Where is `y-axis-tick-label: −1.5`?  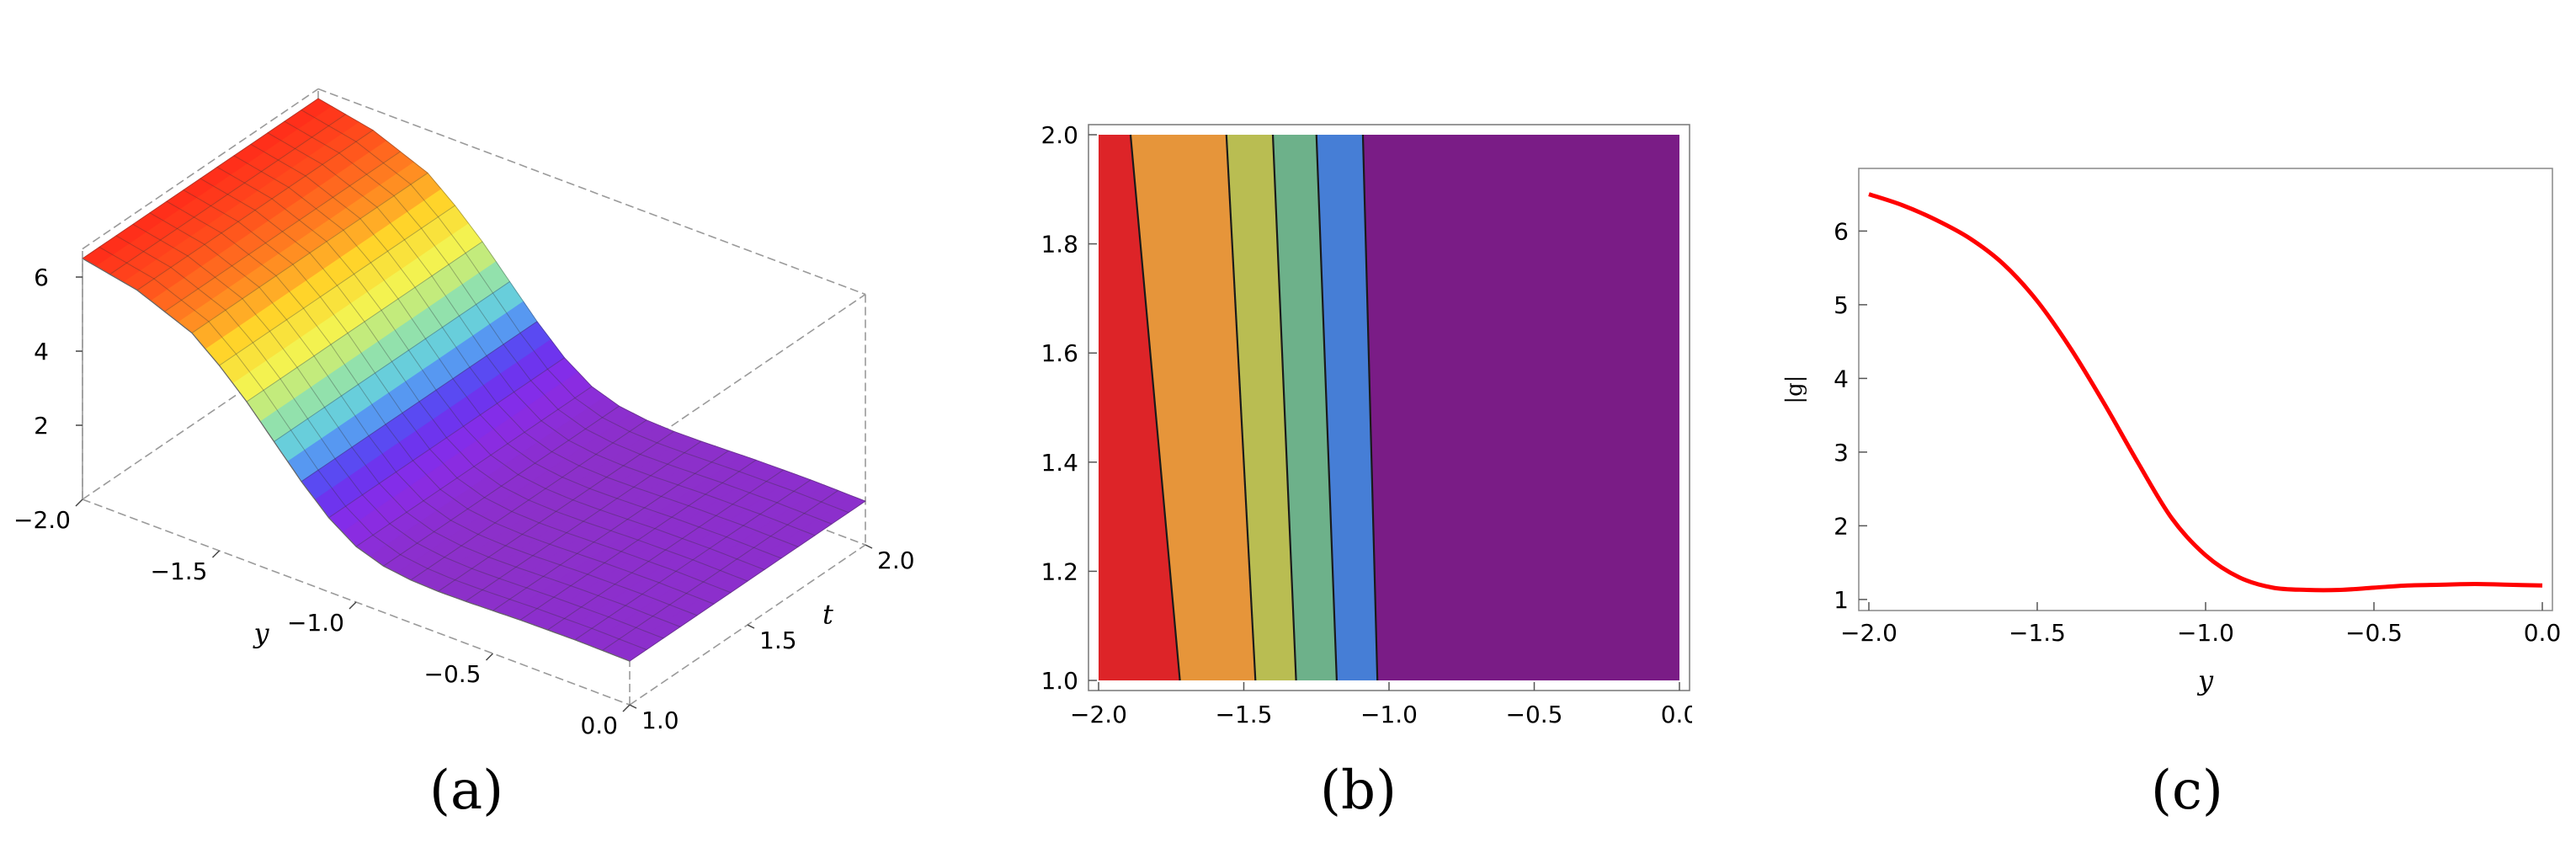 y-axis-tick-label: −1.5 is located at coordinates (180, 571).